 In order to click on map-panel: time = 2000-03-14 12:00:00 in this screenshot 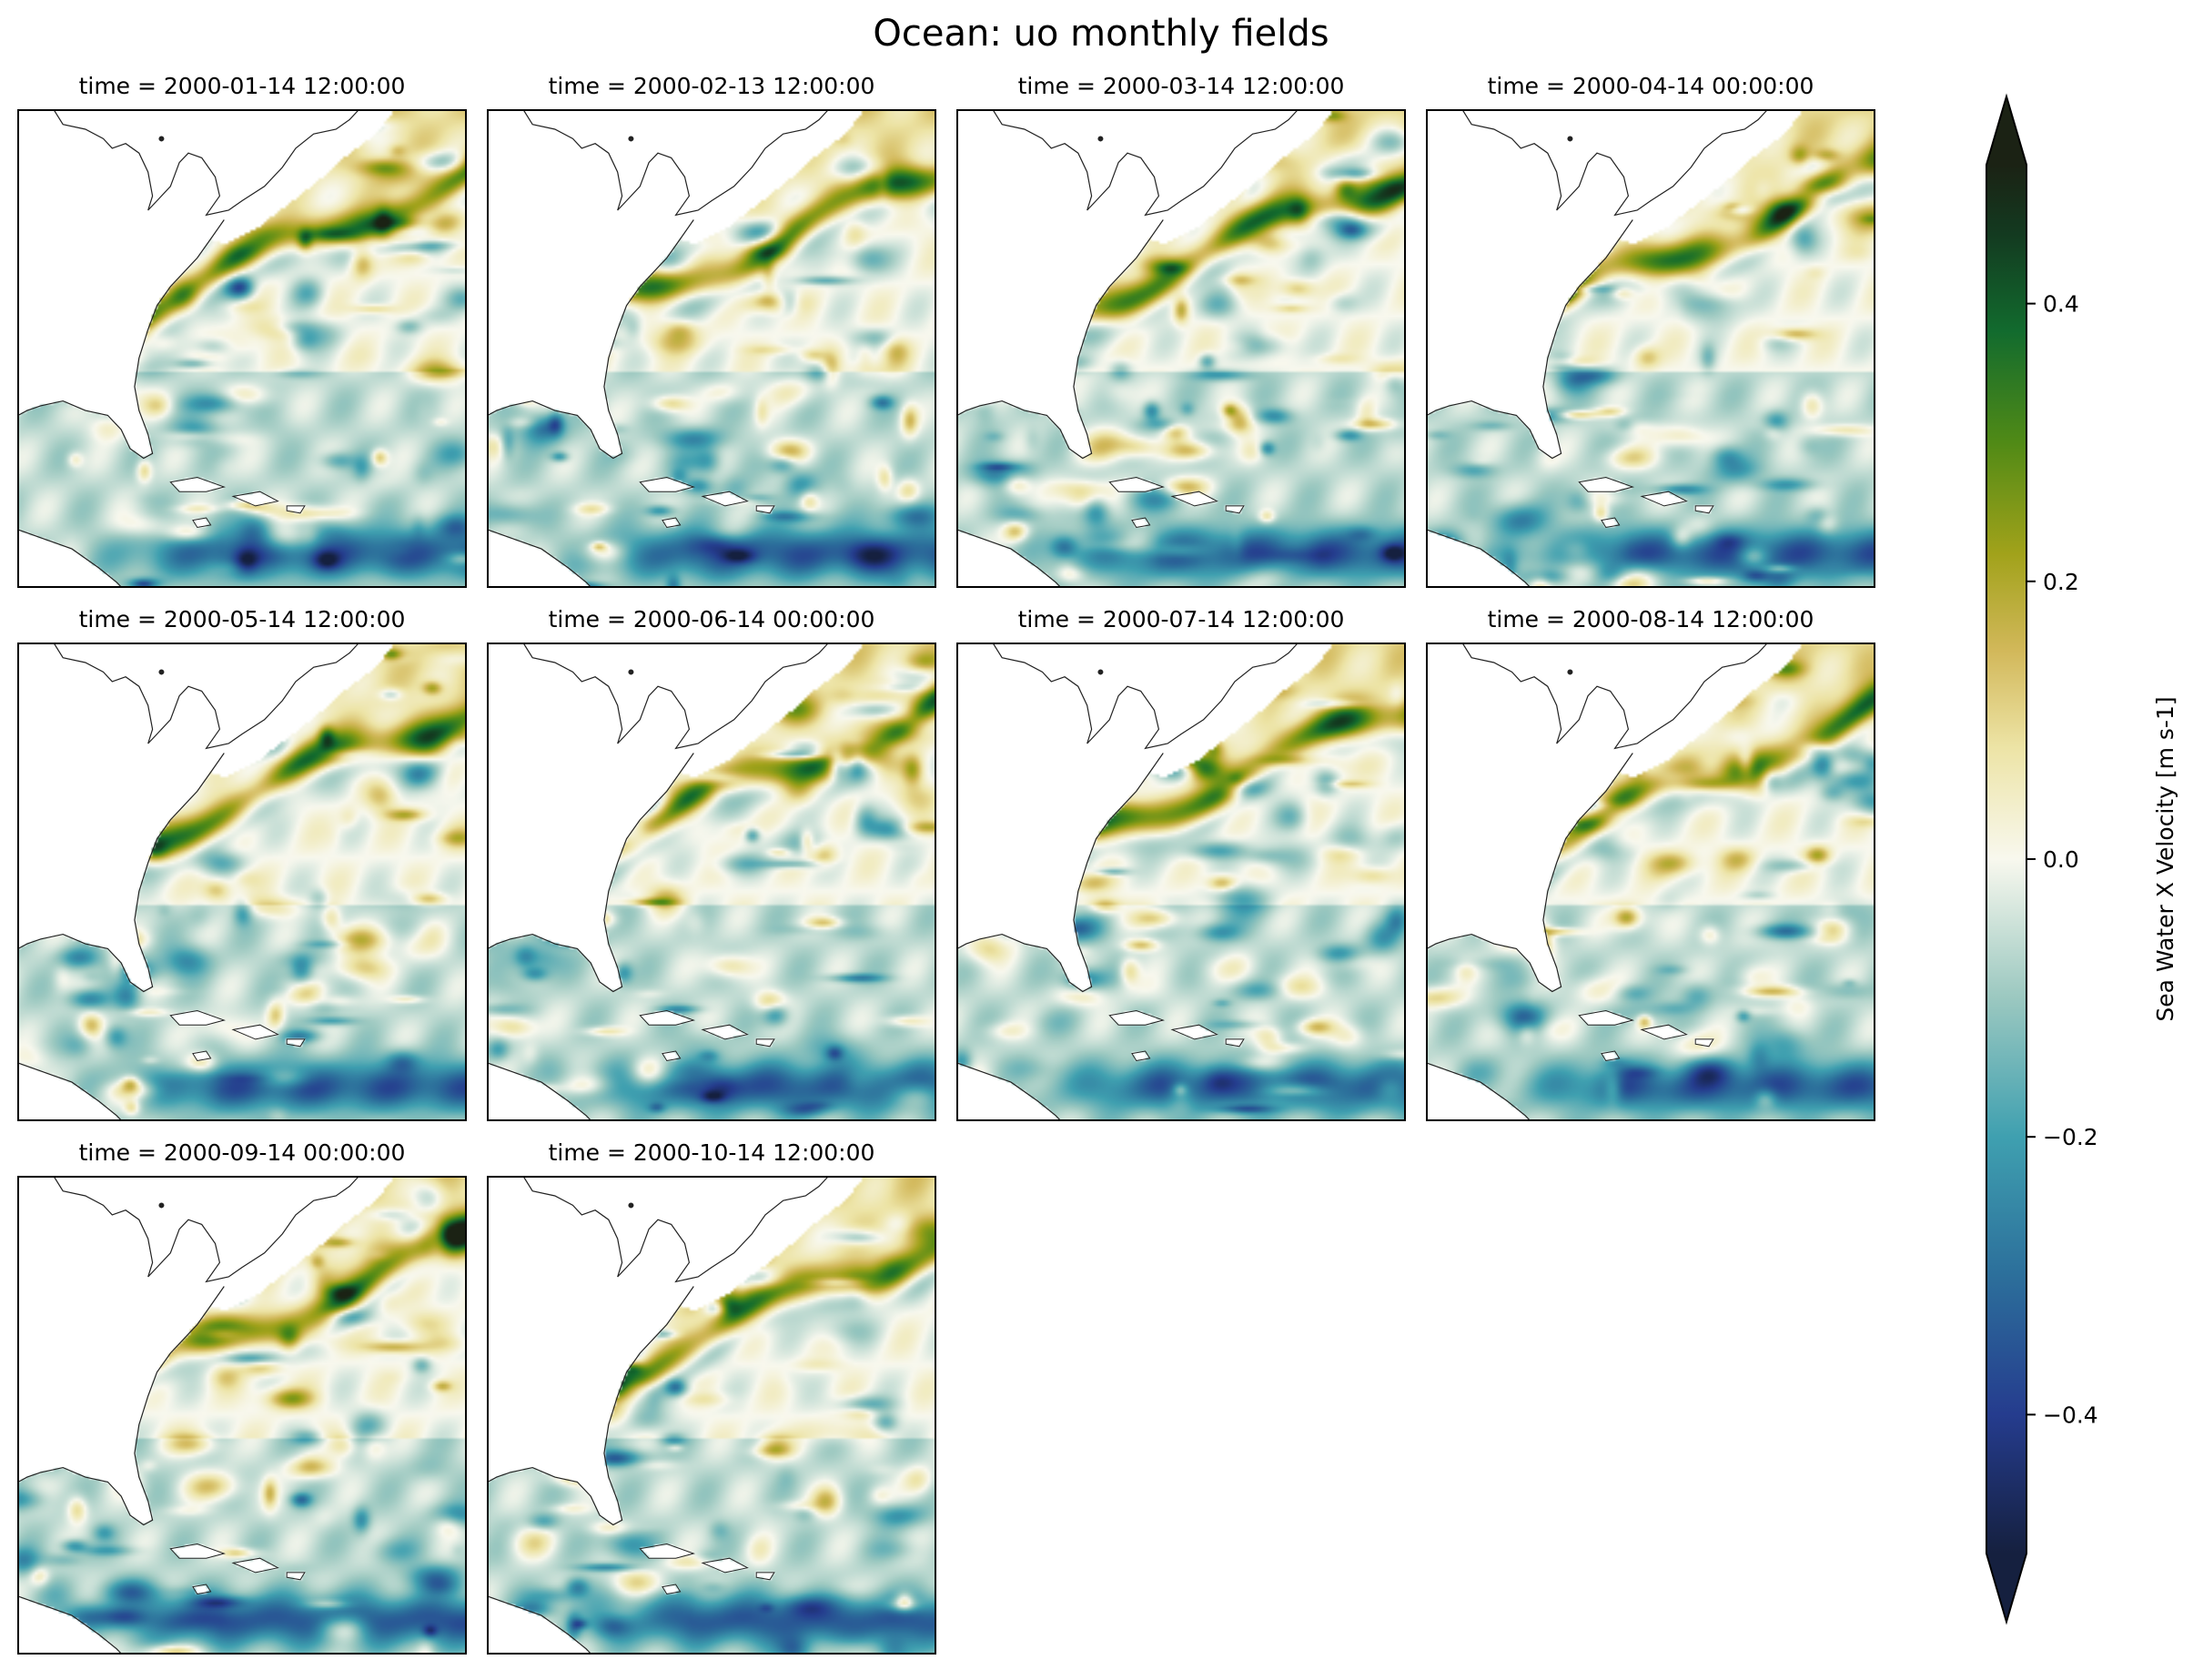, I will do `click(1181, 331)`.